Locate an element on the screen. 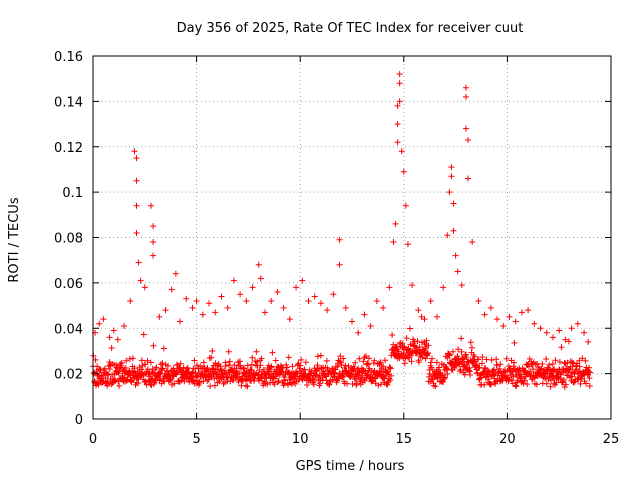 Image resolution: width=640 pixels, height=480 pixels. y-tick-label: 0.06 is located at coordinates (68, 284).